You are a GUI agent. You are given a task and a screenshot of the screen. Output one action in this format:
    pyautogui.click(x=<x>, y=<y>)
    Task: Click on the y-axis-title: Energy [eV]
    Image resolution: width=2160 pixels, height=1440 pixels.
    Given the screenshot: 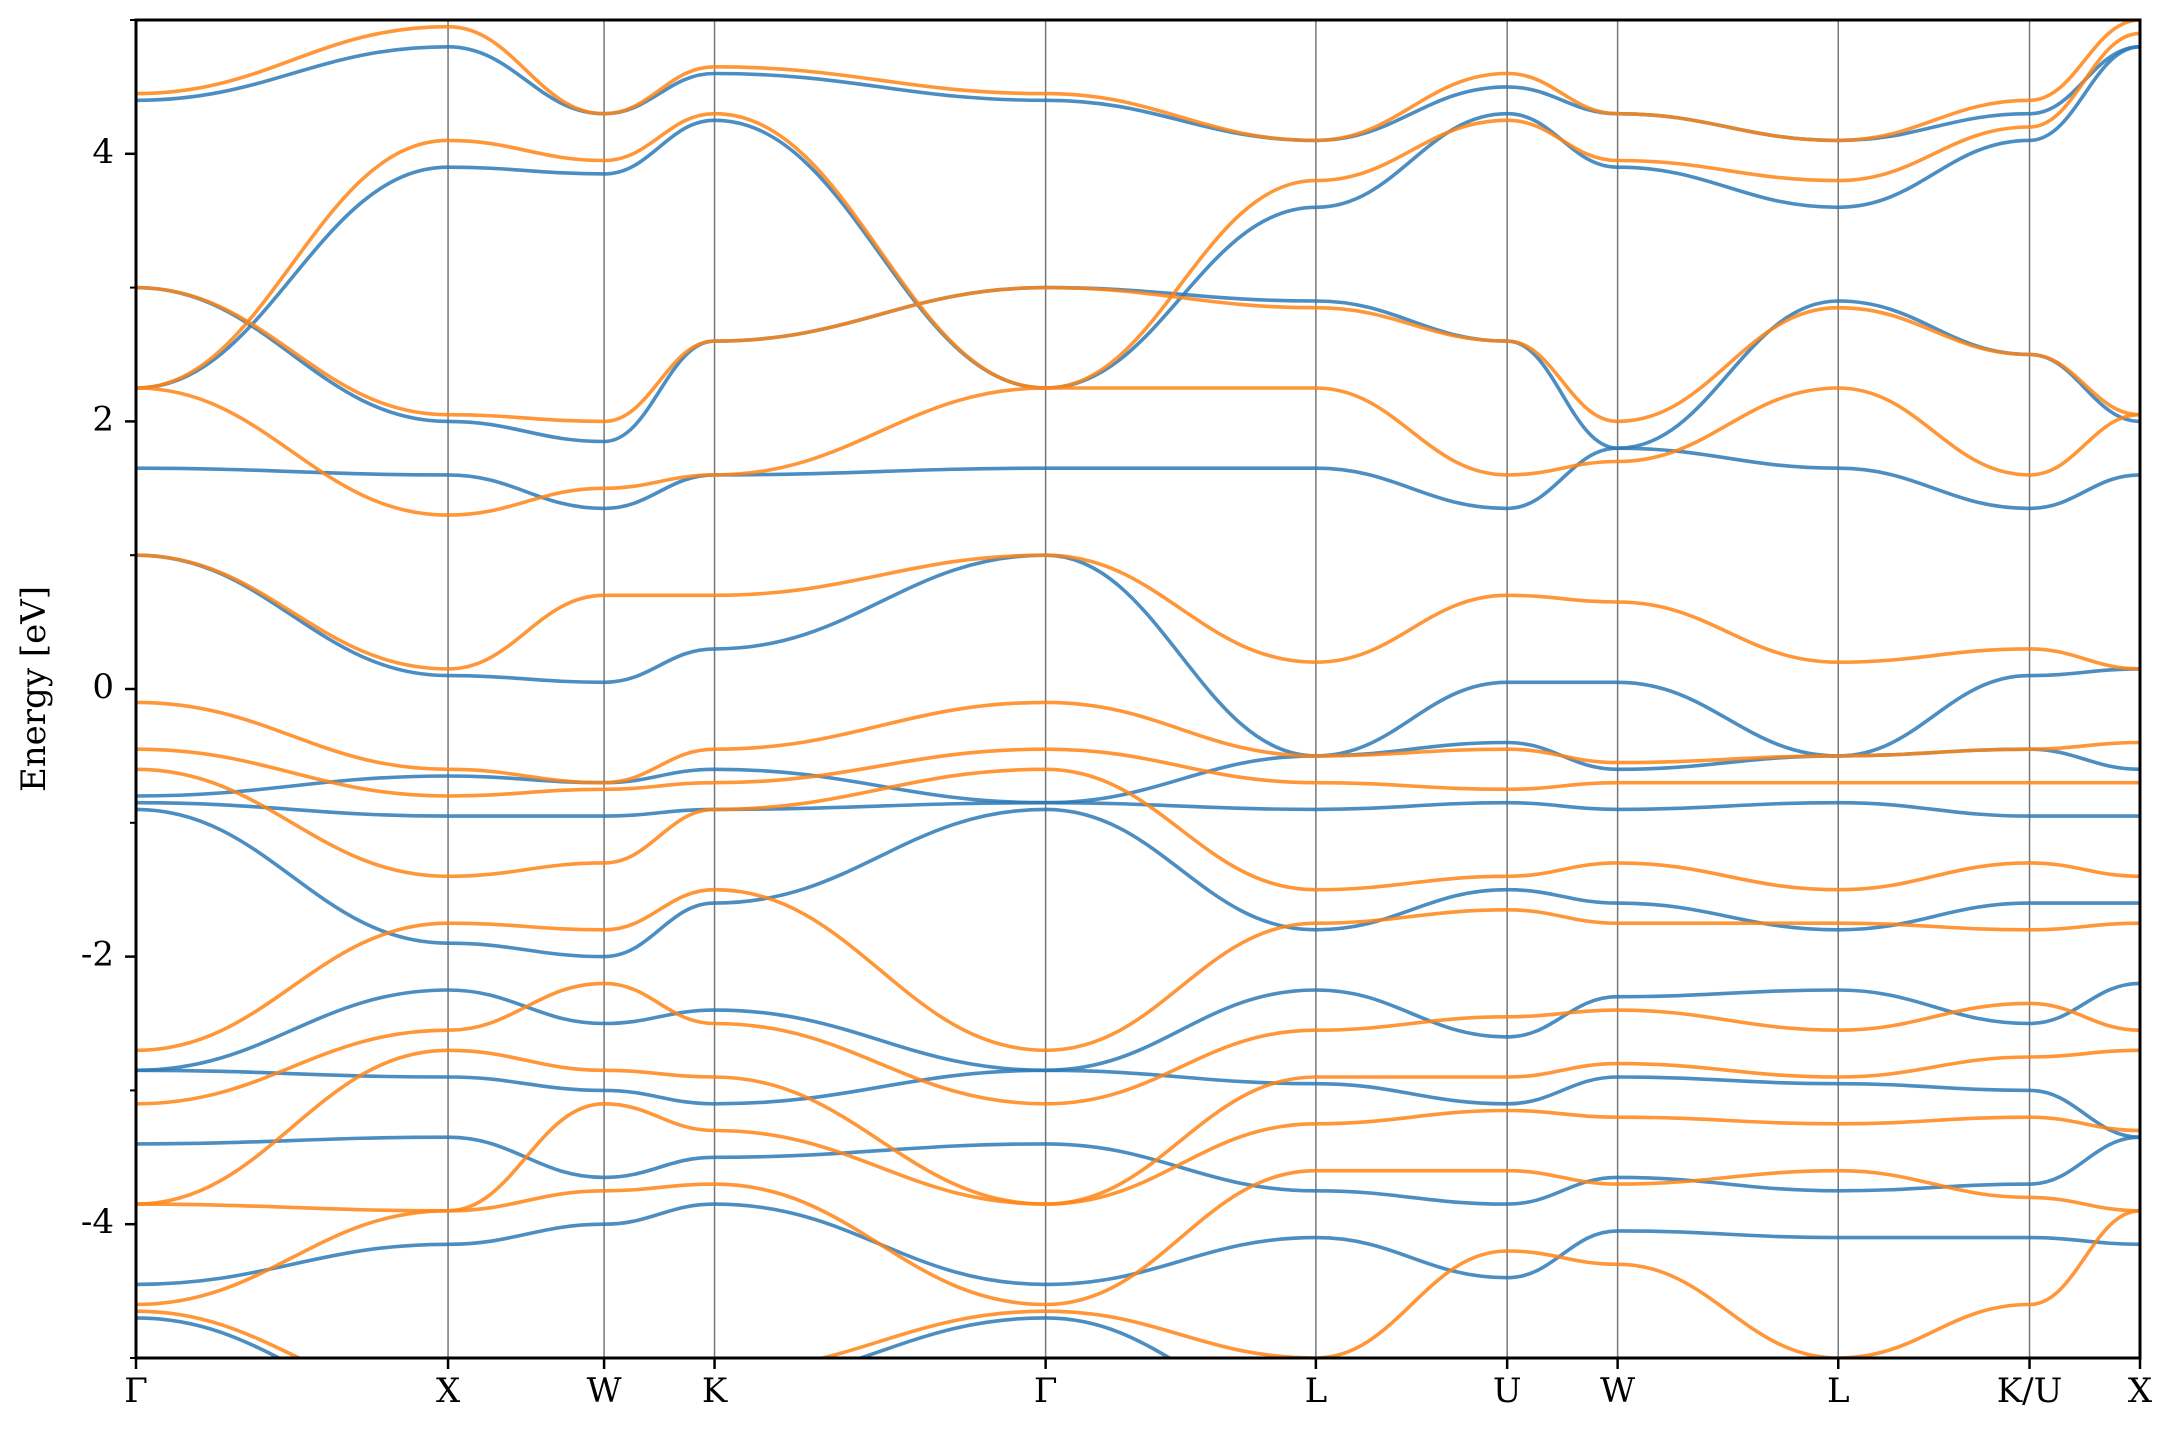 What is the action you would take?
    pyautogui.click(x=34, y=689)
    